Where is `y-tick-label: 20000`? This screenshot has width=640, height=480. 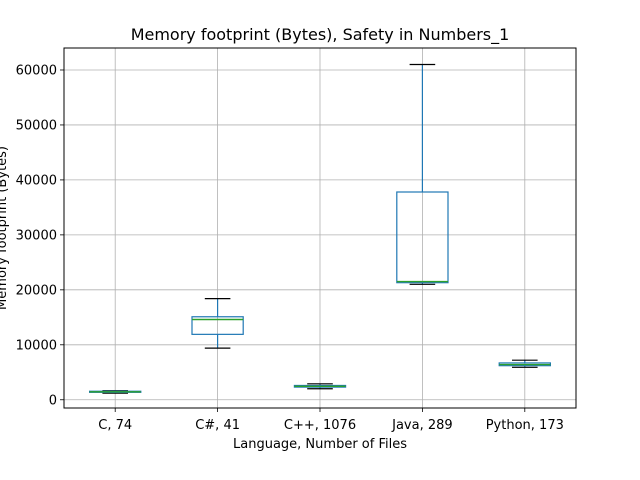
y-tick-label: 20000 is located at coordinates (36, 290).